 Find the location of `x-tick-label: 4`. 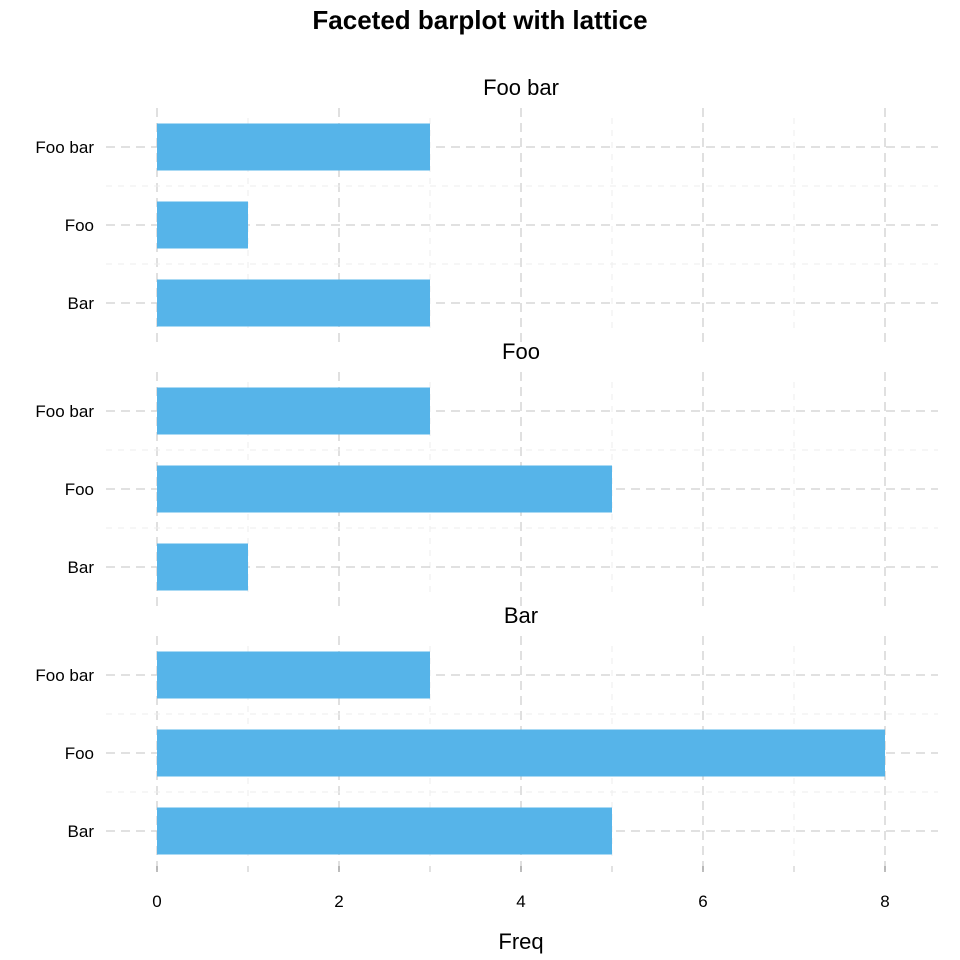

x-tick-label: 4 is located at coordinates (520, 901).